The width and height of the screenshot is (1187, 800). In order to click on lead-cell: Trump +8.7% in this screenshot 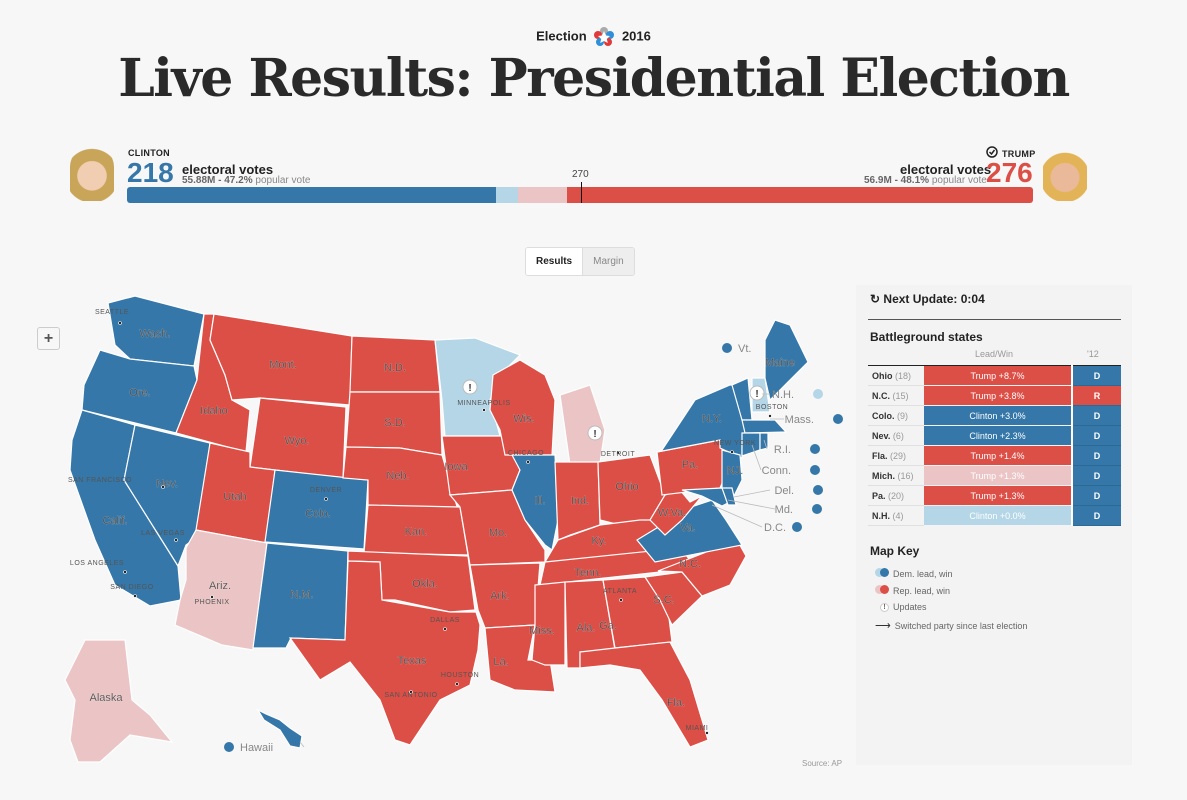, I will do `click(998, 375)`.